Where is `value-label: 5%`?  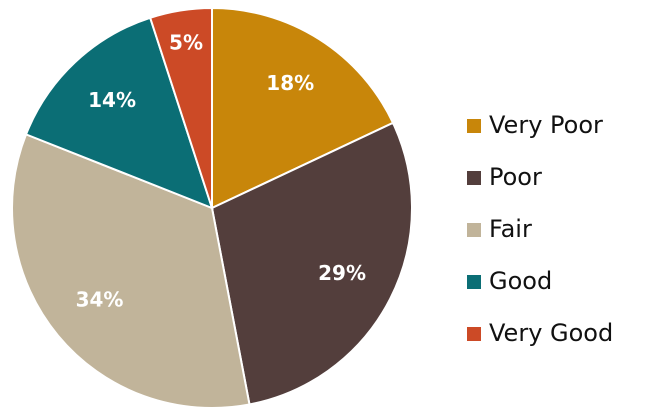 value-label: 5% is located at coordinates (186, 43).